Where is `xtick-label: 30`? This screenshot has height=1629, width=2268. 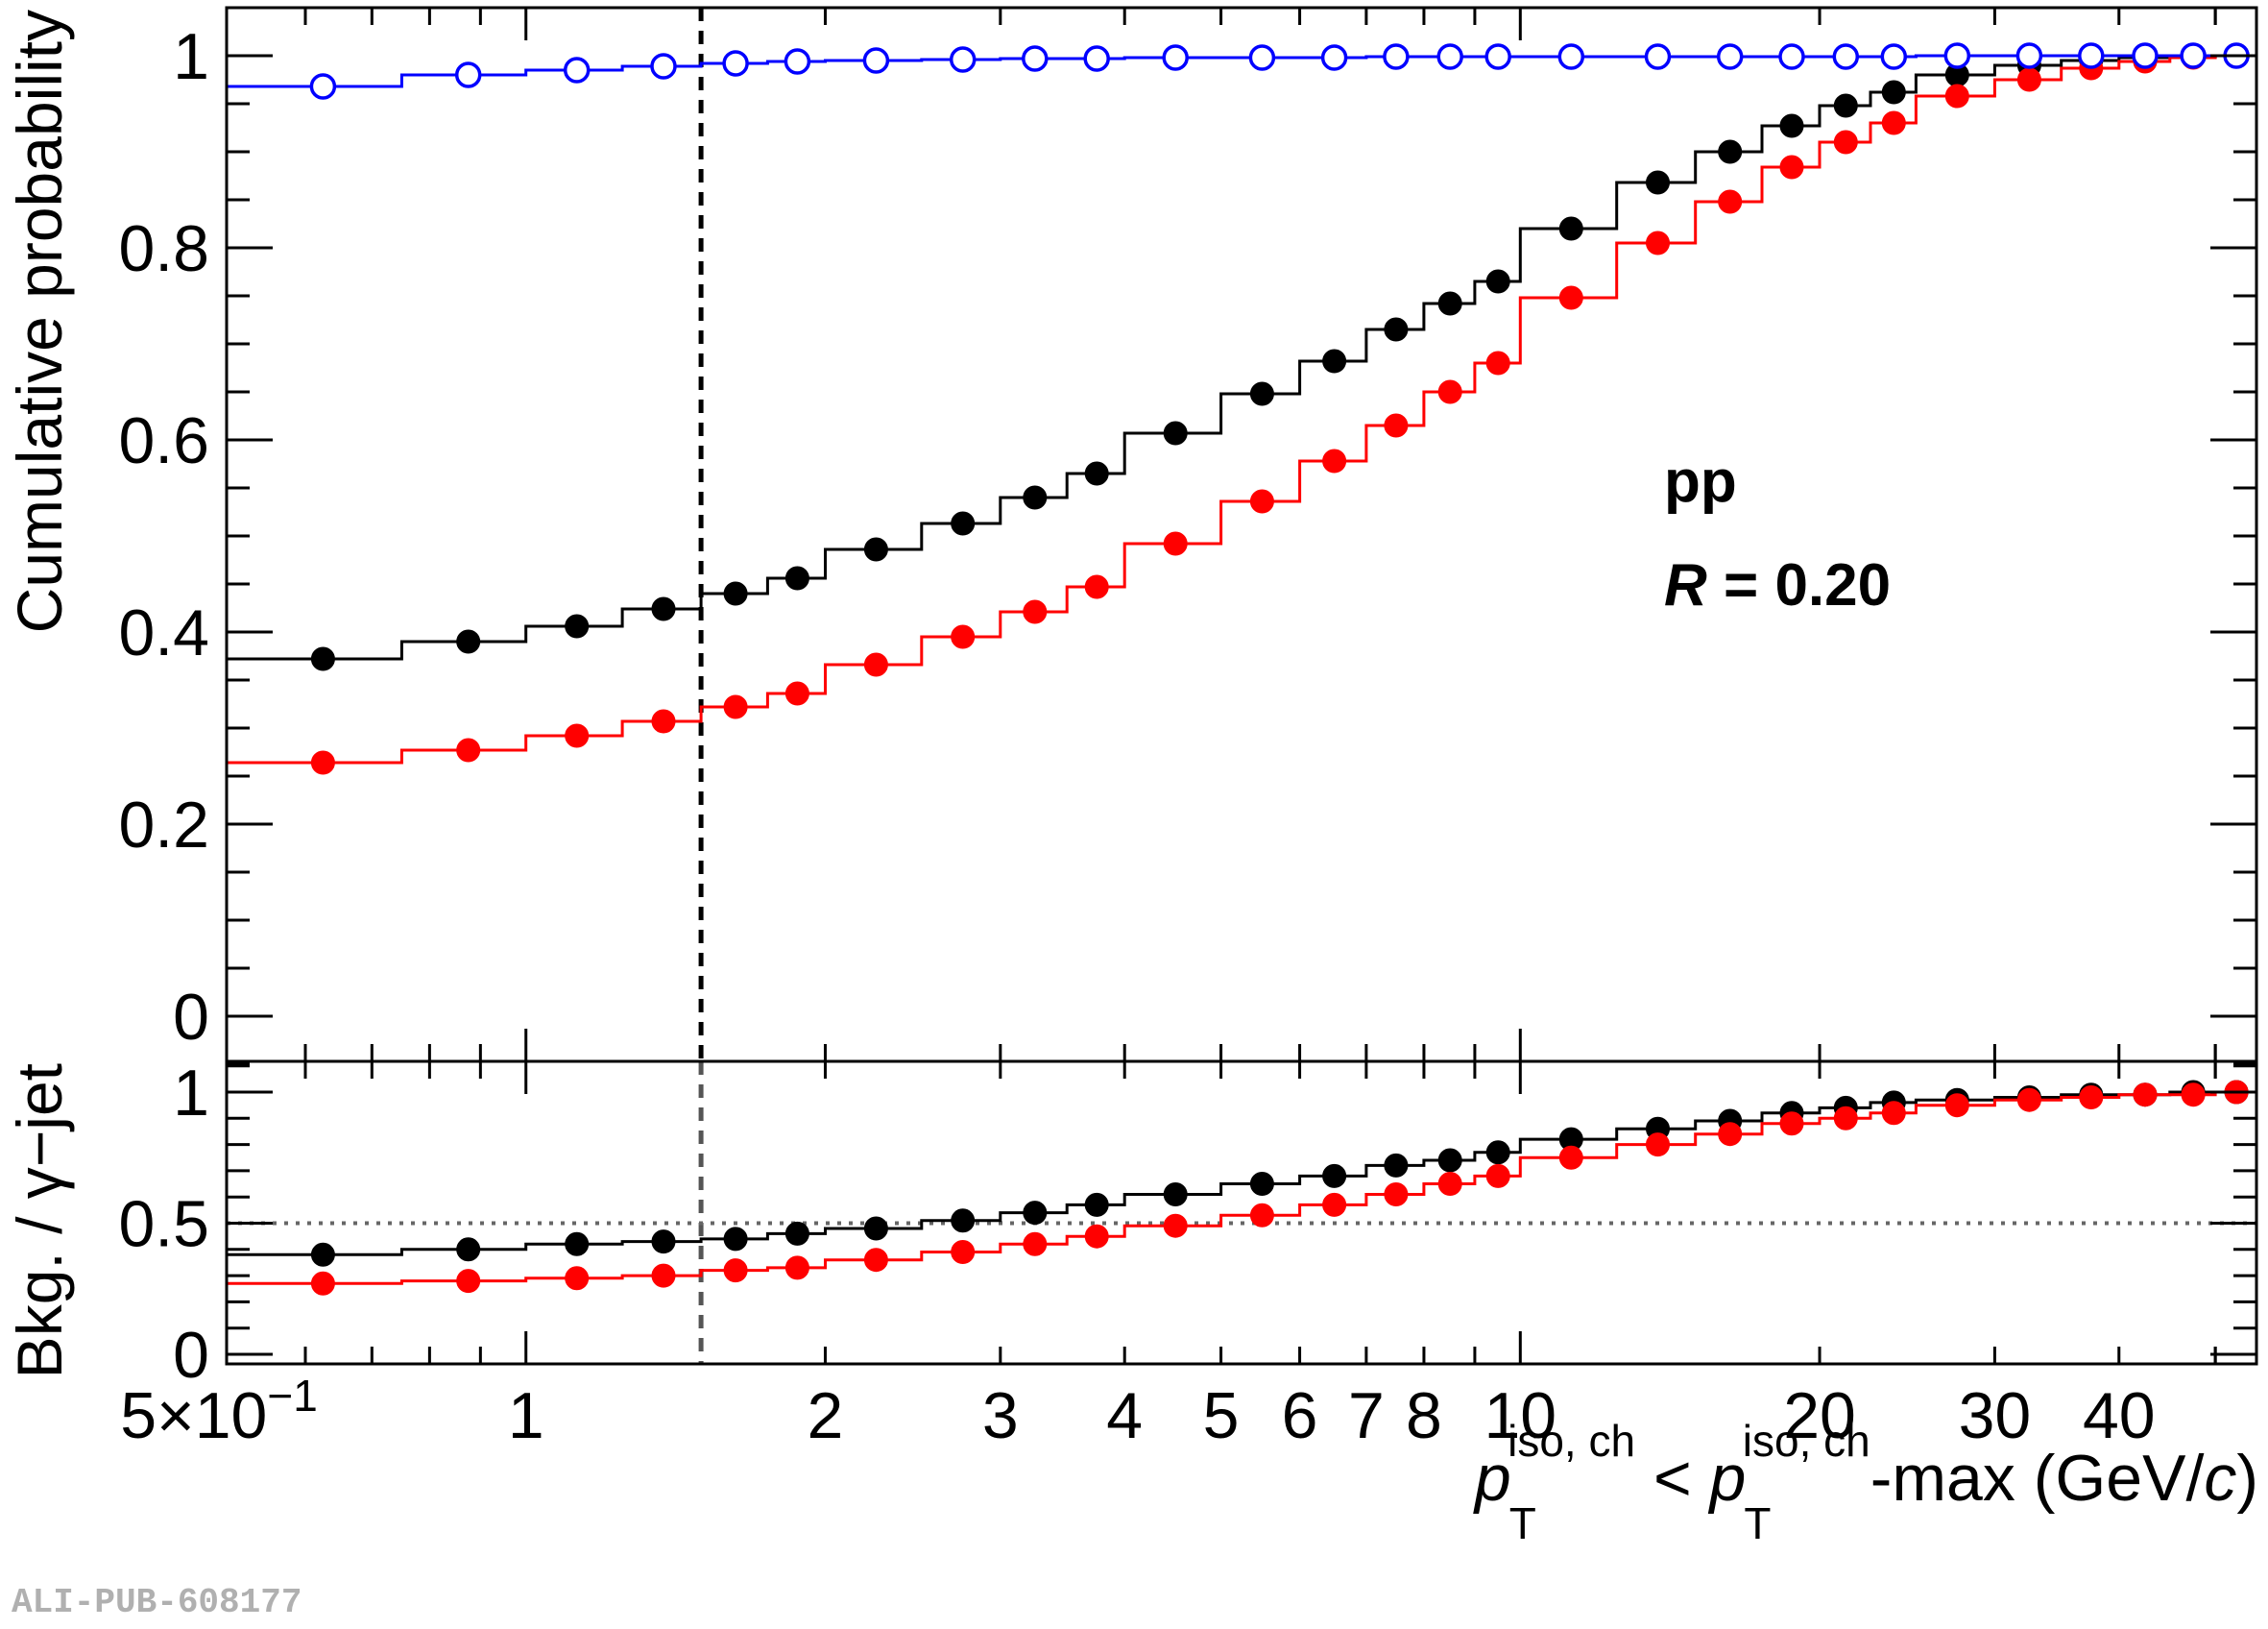
xtick-label: 30 is located at coordinates (1995, 1415).